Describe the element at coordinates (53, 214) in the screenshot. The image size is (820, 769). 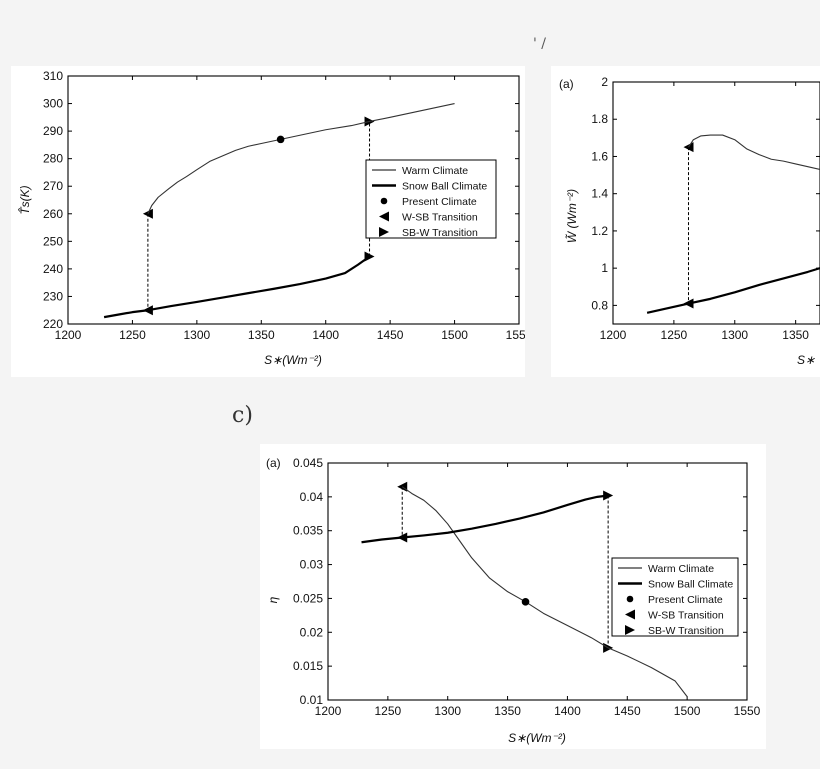
I see `y-tick-label: 260` at that location.